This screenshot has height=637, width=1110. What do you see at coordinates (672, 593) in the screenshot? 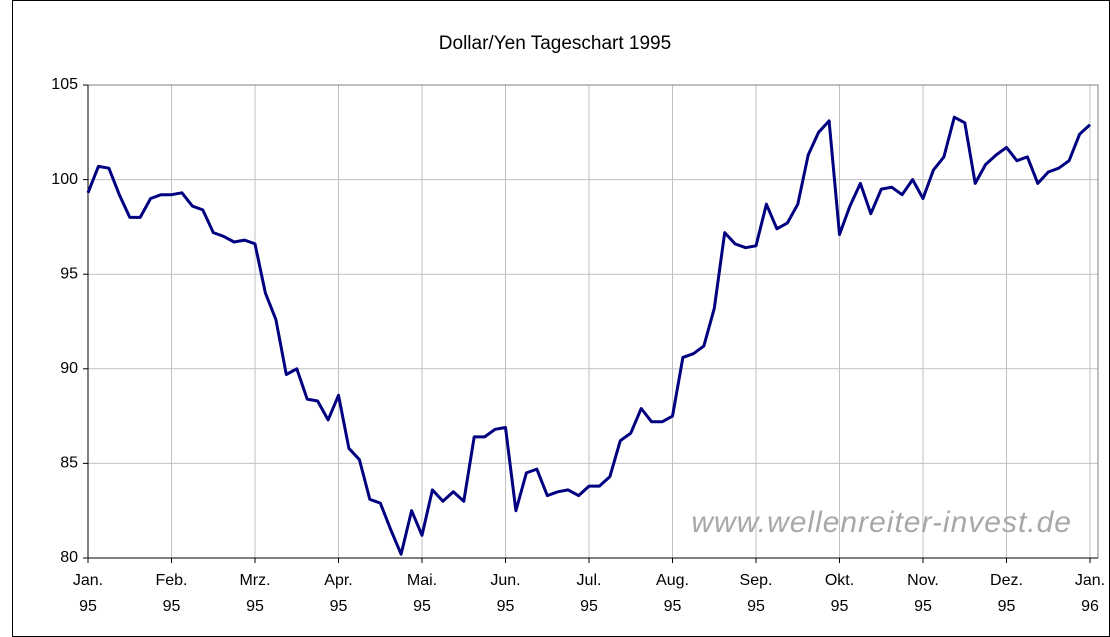
I see `x-tick-label: Aug. 95` at bounding box center [672, 593].